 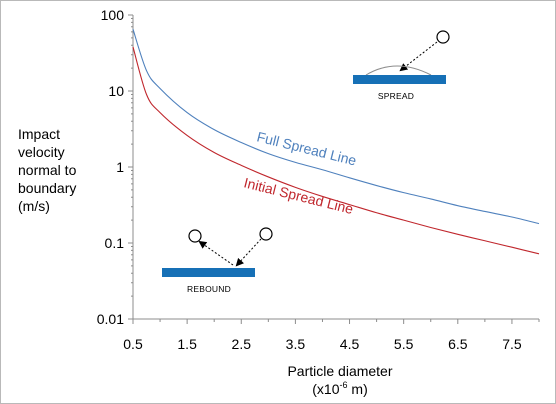 I want to click on x-axis-unit-prefix: (x10, so click(x=325, y=389).